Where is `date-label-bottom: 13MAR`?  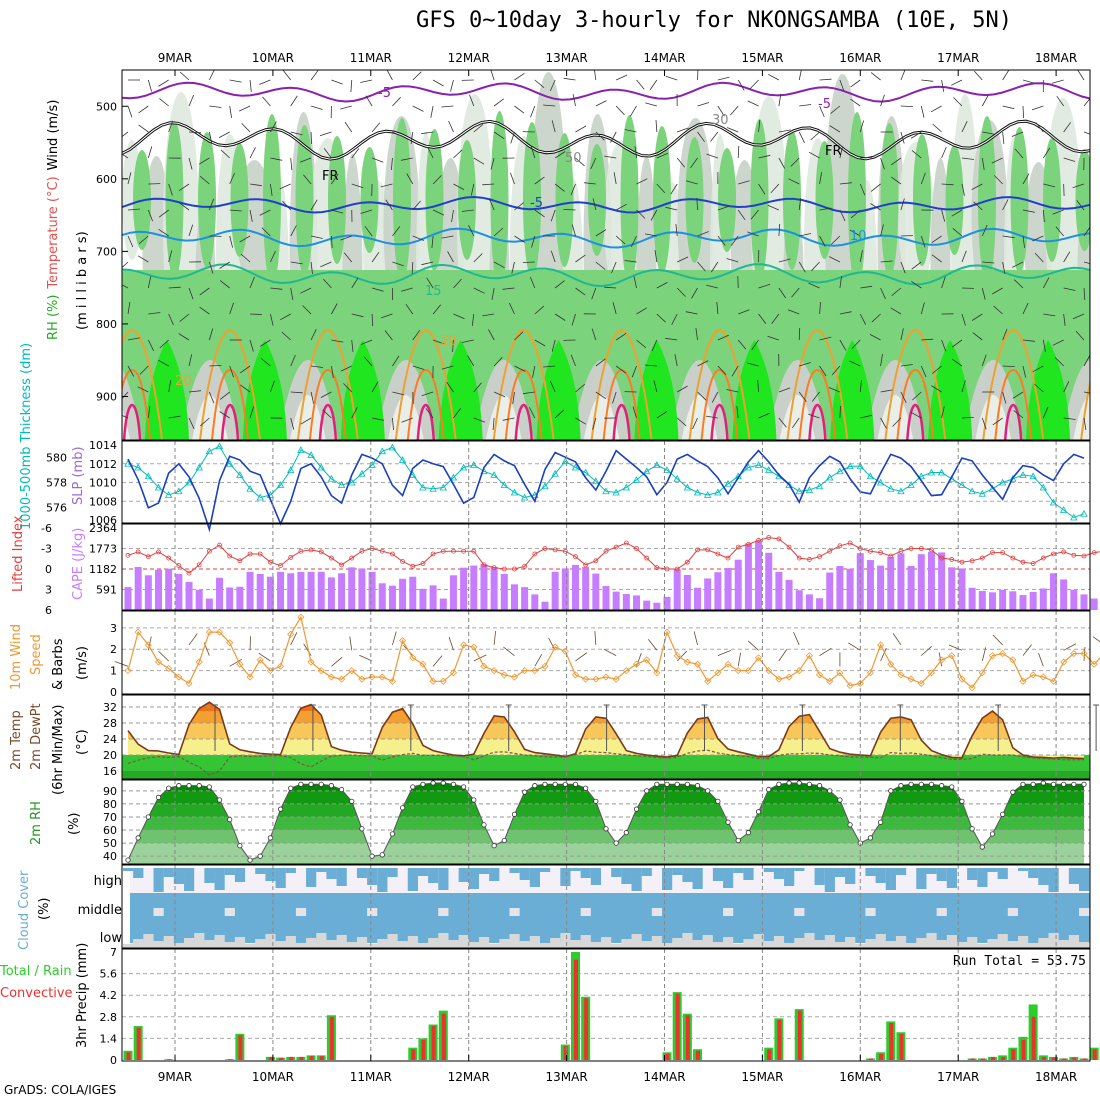 date-label-bottom: 13MAR is located at coordinates (567, 1077).